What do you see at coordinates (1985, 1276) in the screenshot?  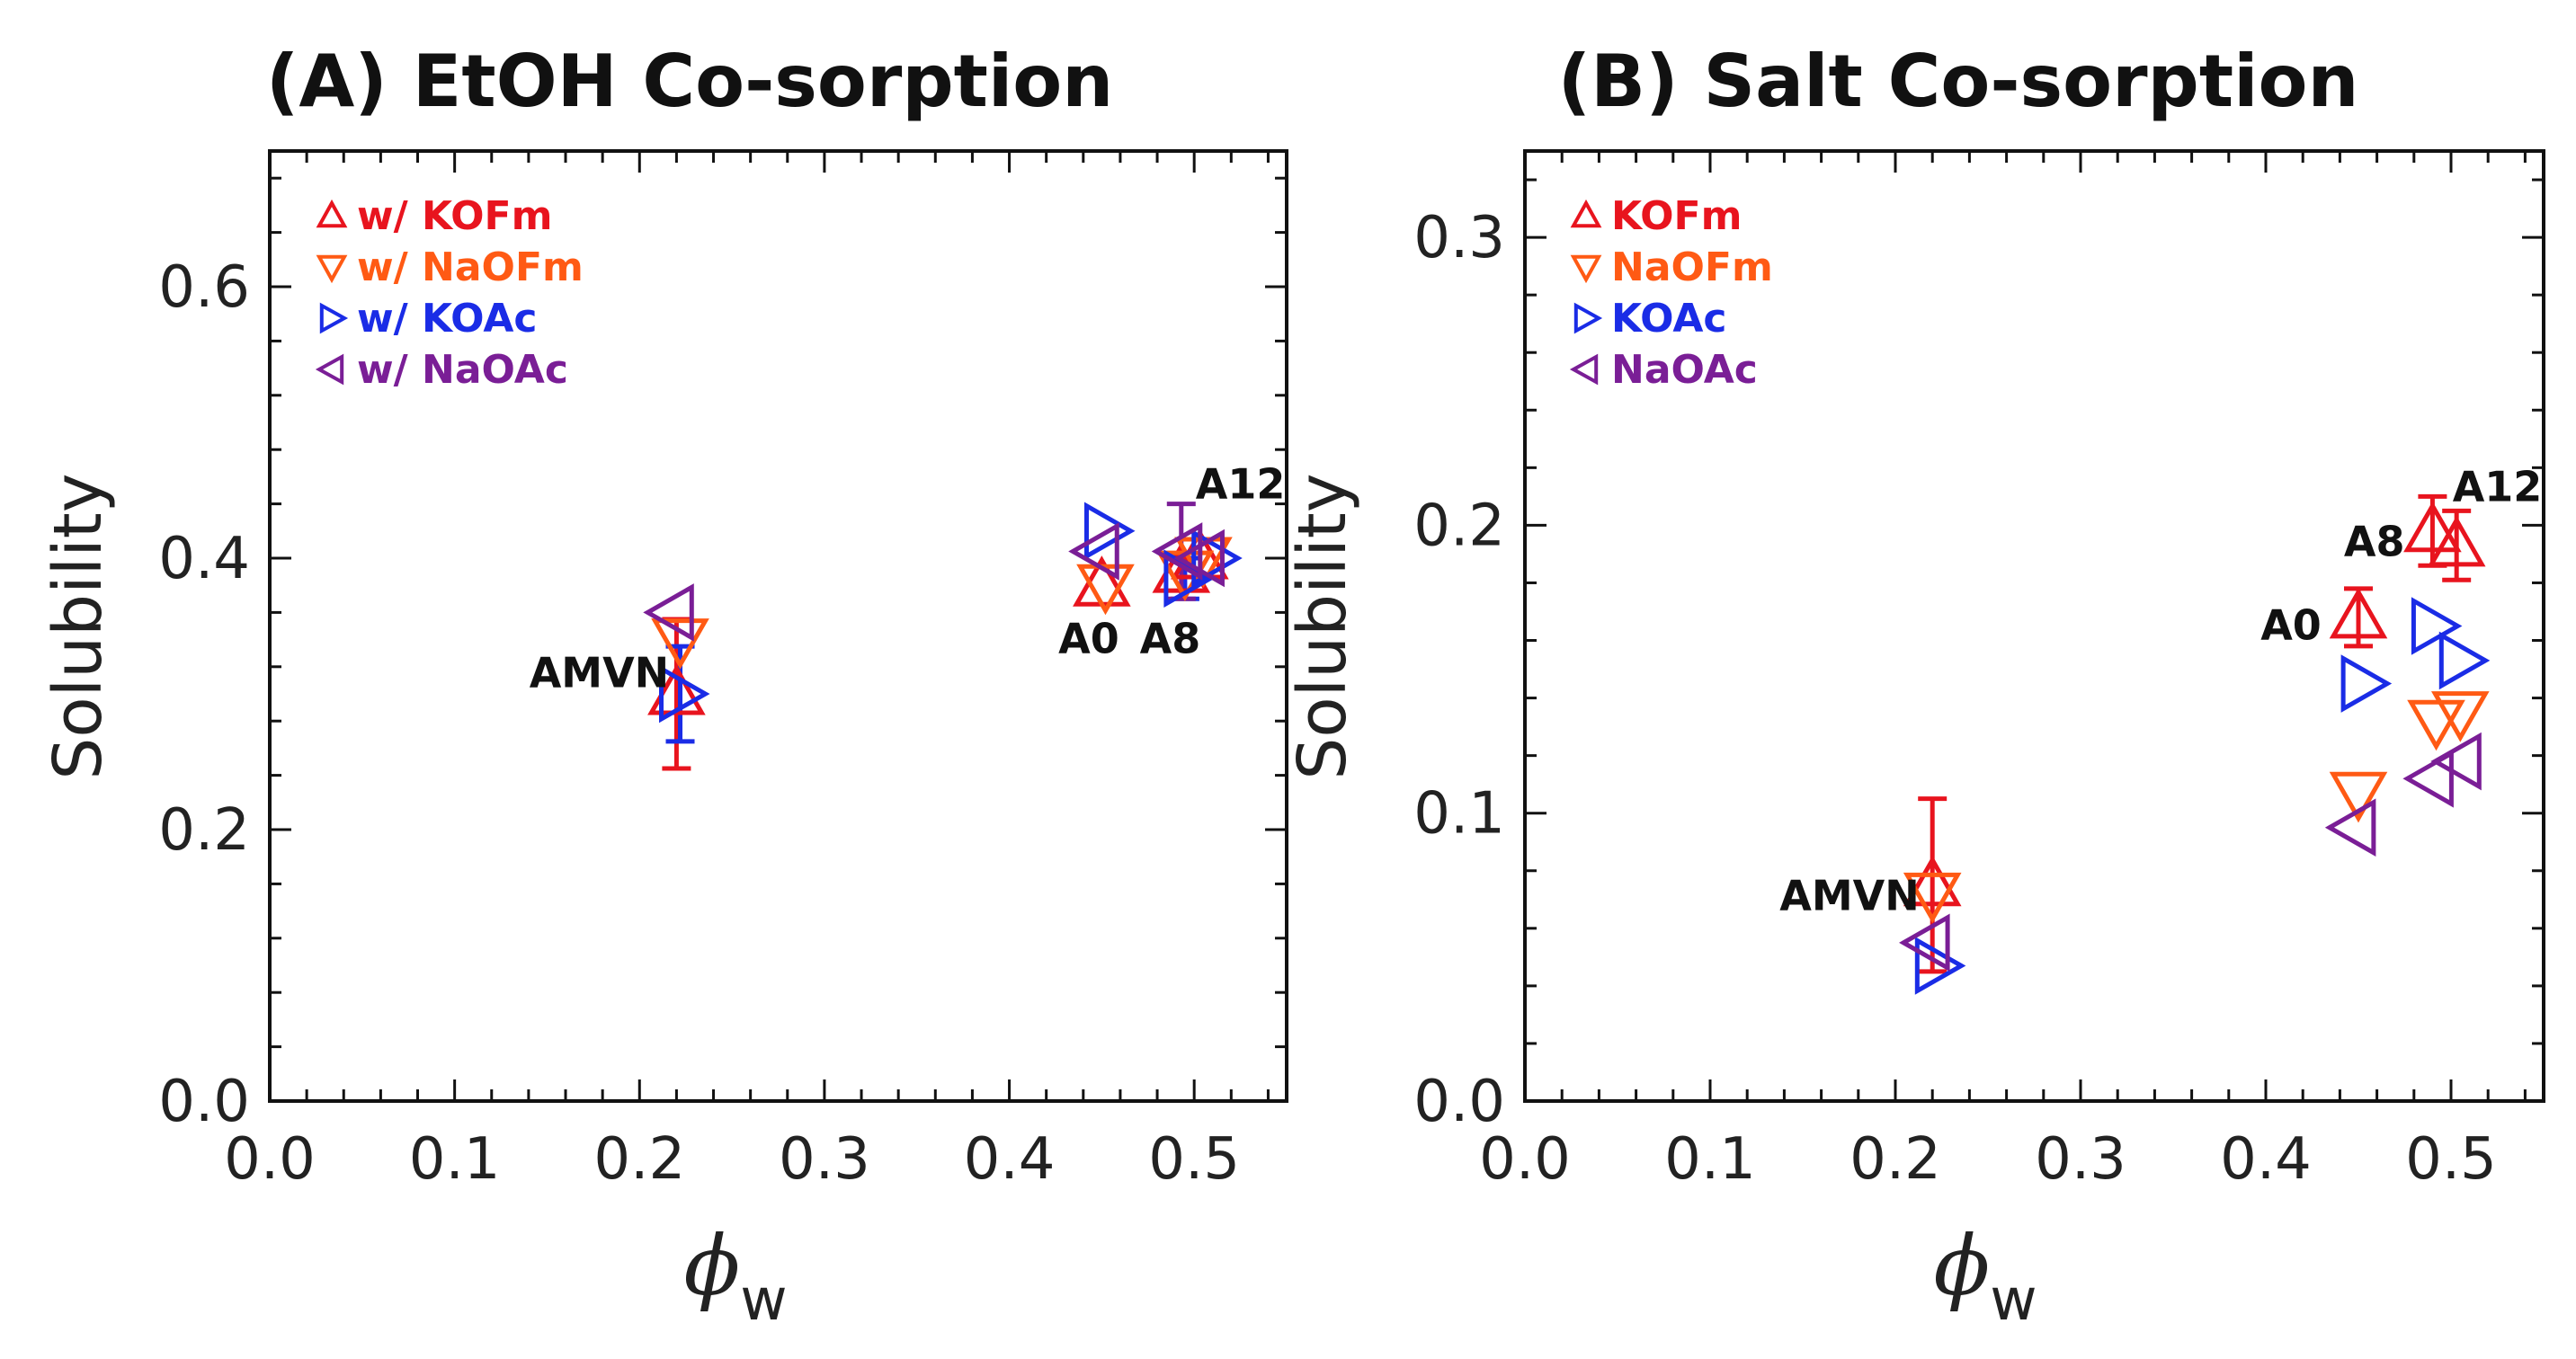 I see `panel-b-x-axis-label: ϕw` at bounding box center [1985, 1276].